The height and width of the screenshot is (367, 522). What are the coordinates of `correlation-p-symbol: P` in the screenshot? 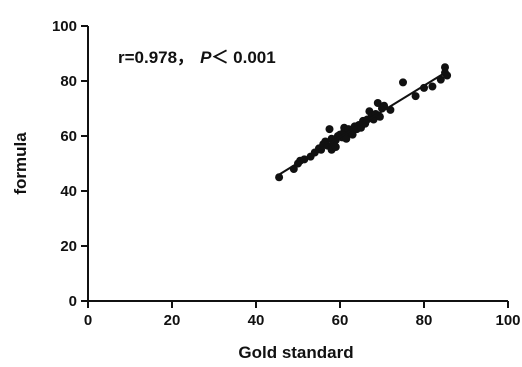 It's located at (206, 57).